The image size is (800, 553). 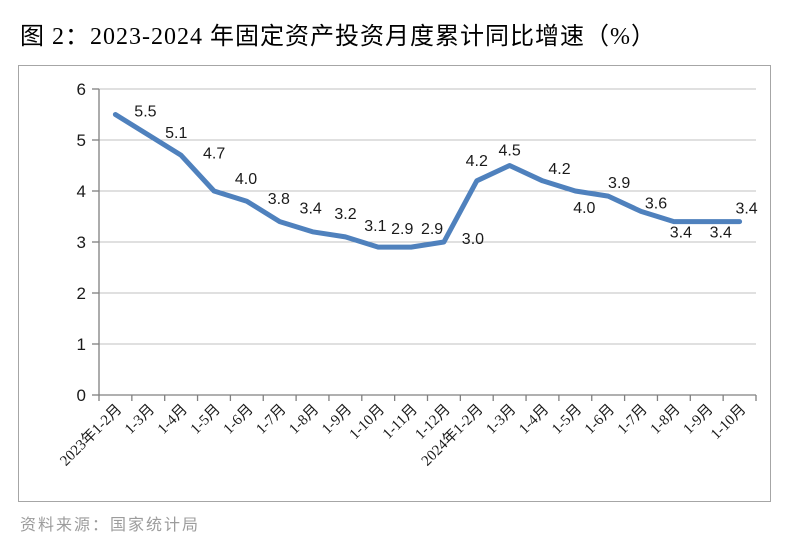 I want to click on data-label-8: 2.9, so click(x=402, y=229).